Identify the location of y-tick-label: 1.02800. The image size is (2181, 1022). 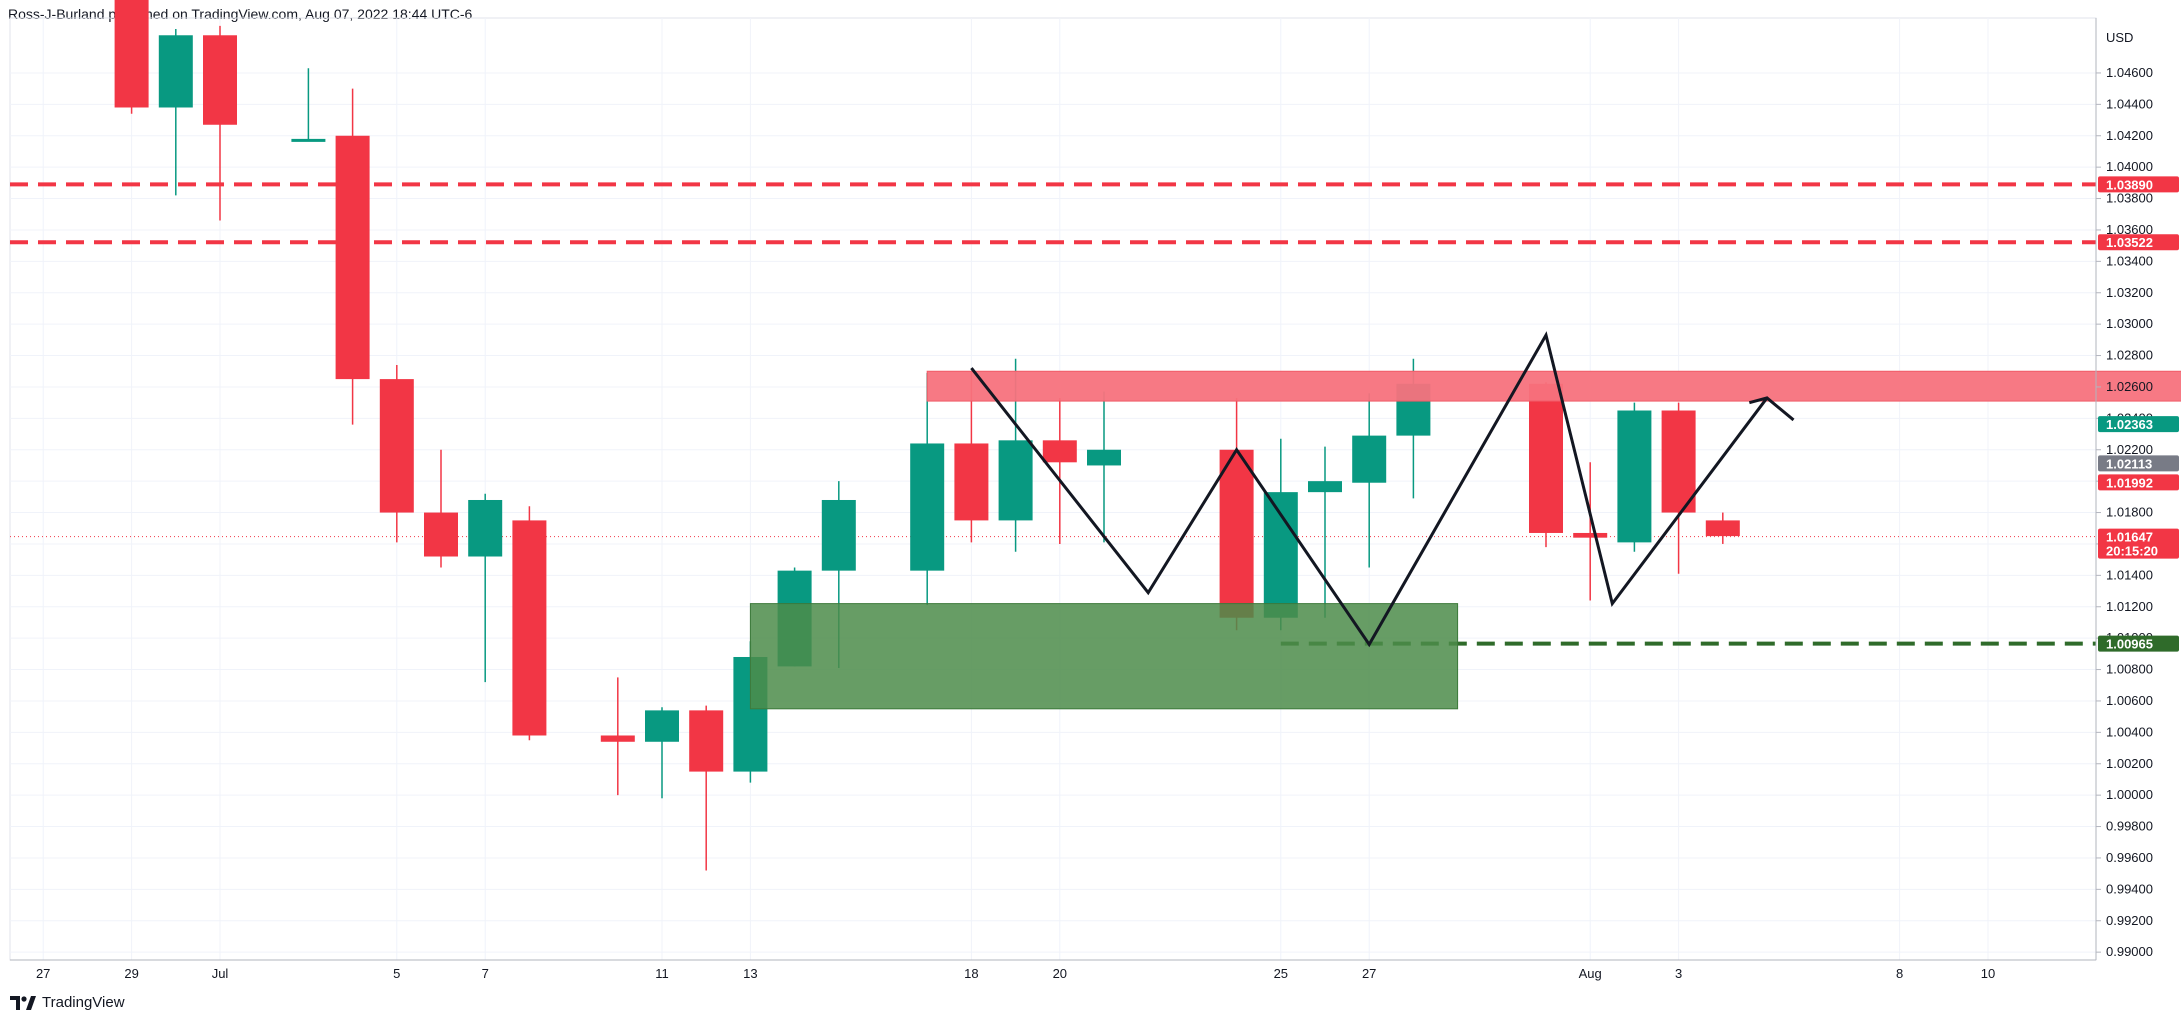
(2129, 355).